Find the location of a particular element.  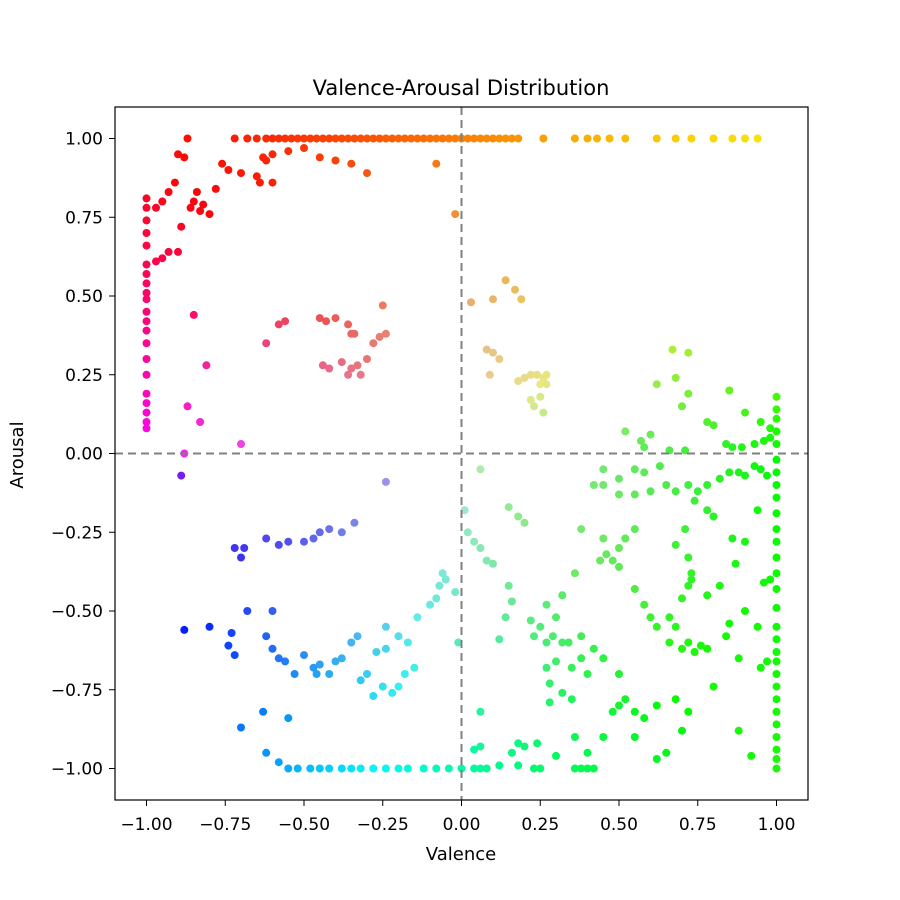

y-tick-label: 0.25 is located at coordinates (84, 376).